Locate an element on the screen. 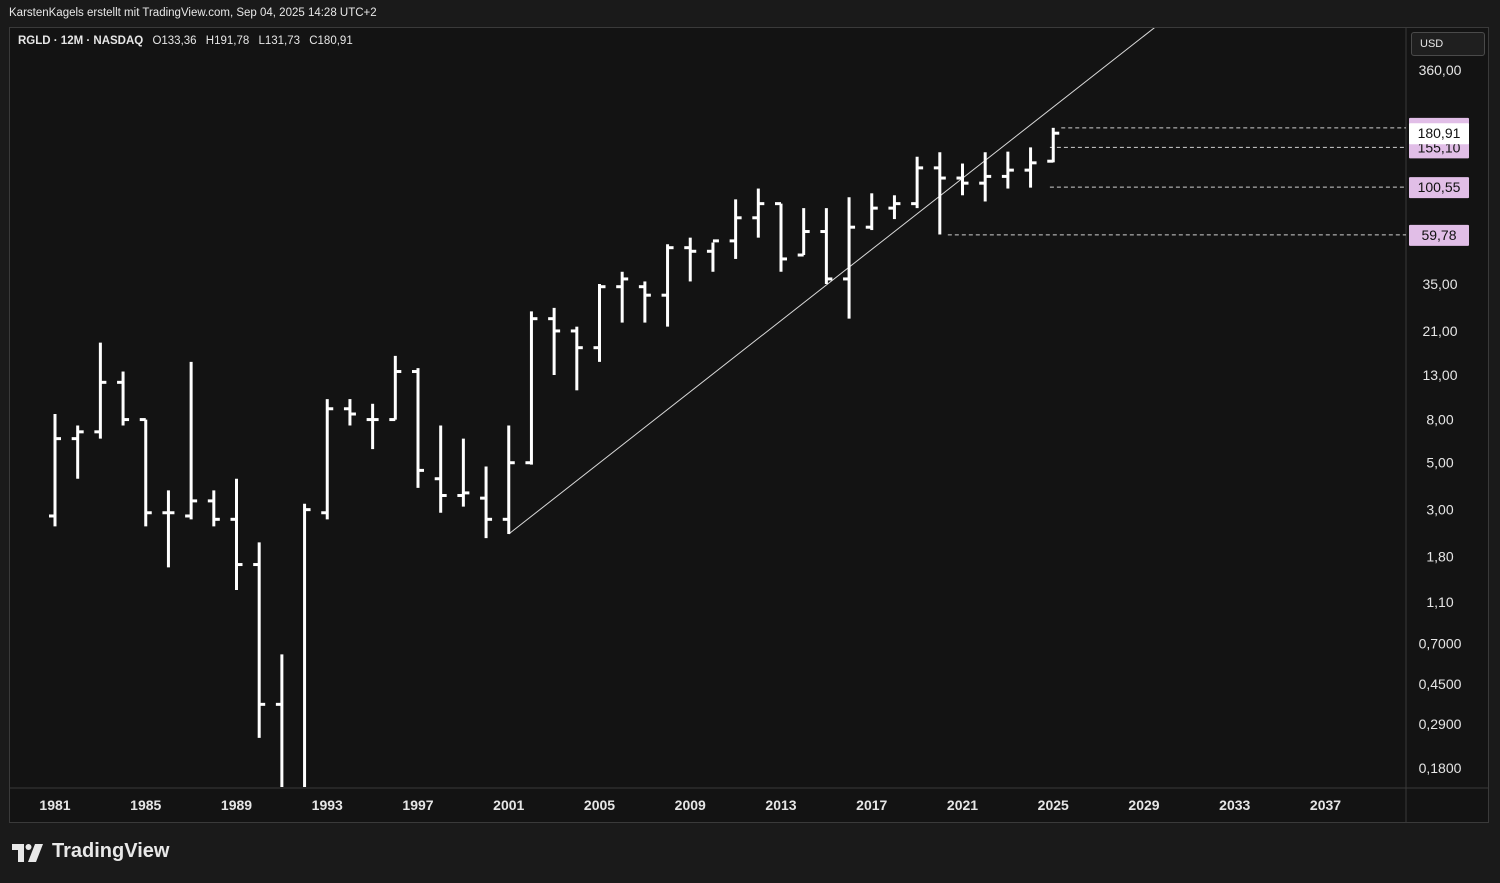 This screenshot has width=1500, height=883. current-price-tag: 180,91 is located at coordinates (1439, 133).